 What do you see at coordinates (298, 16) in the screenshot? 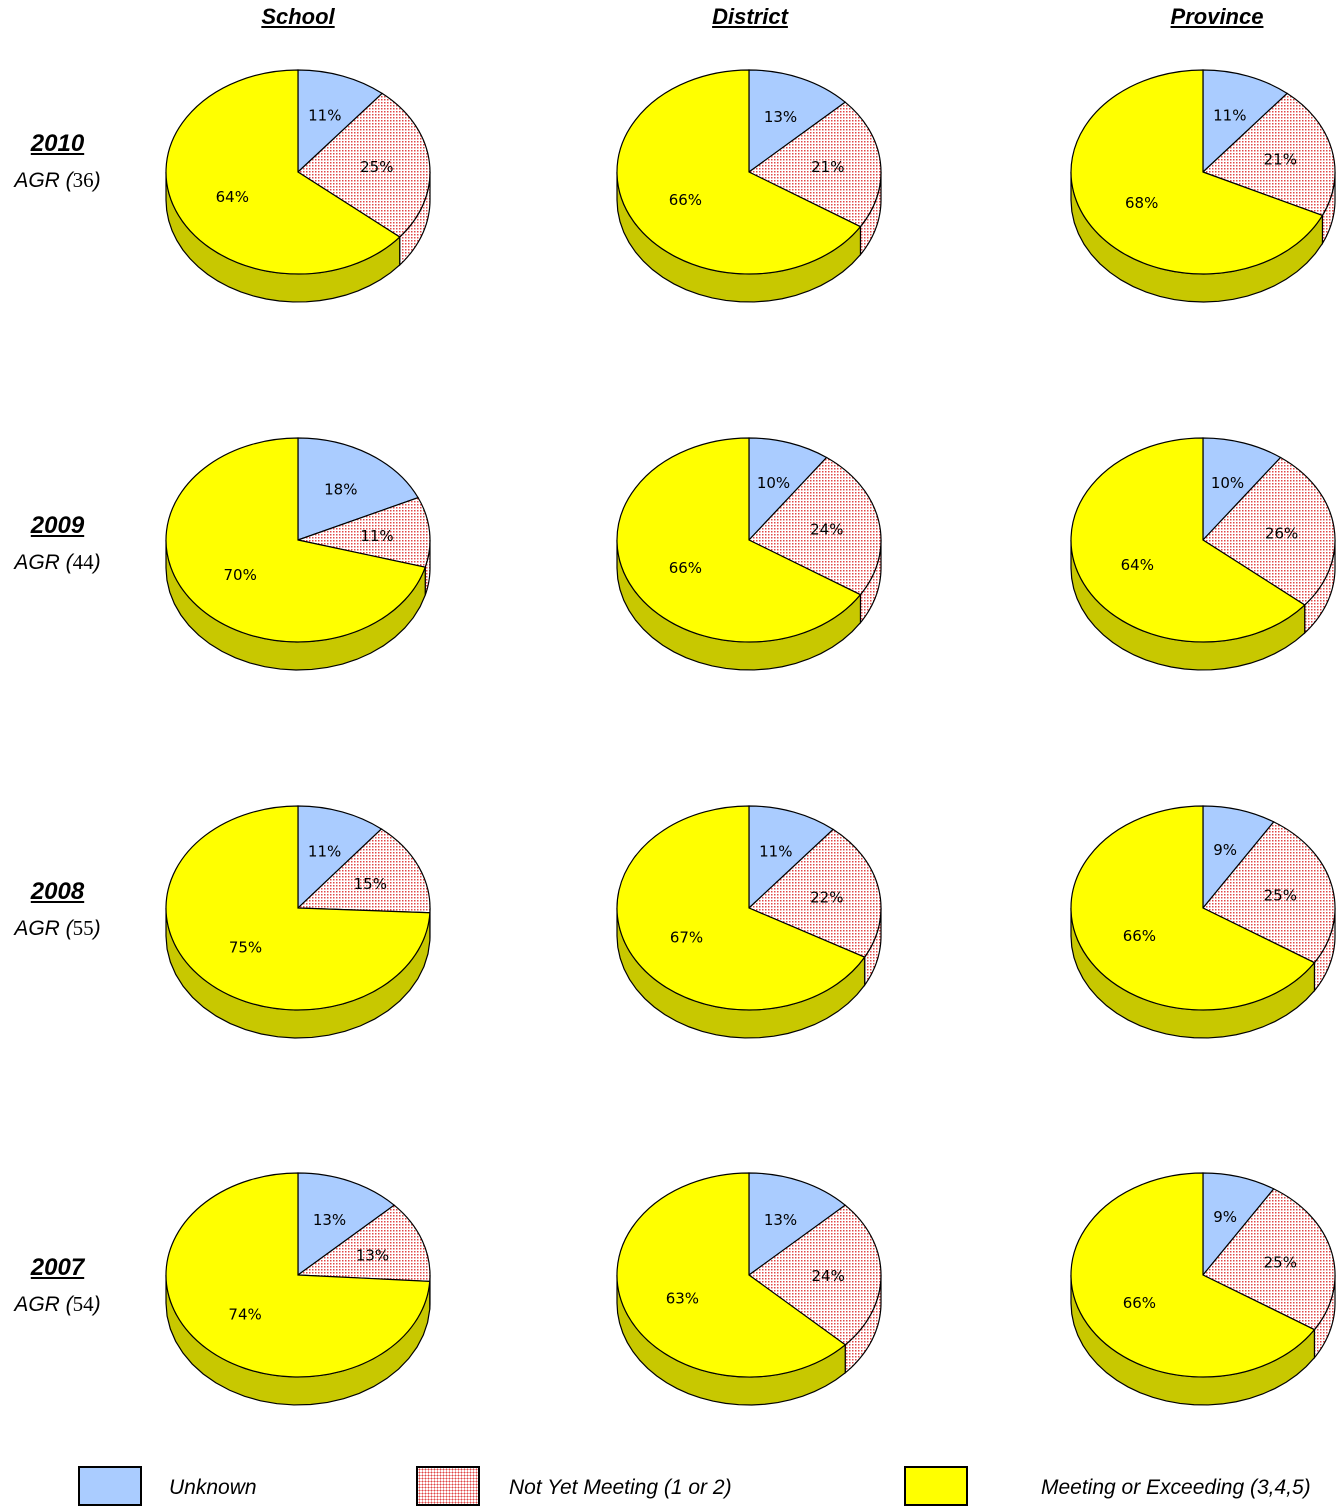
I see `column-header-school: School` at bounding box center [298, 16].